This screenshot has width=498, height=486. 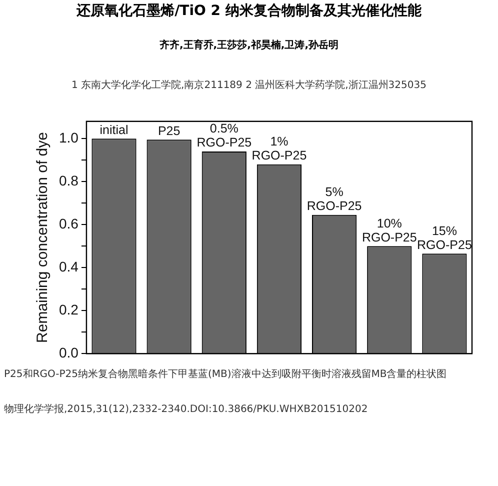 I want to click on chart-title: 还原氧化石墨烯/TiO 2 纳米复合物制备及其光催化性能, so click(x=249, y=11).